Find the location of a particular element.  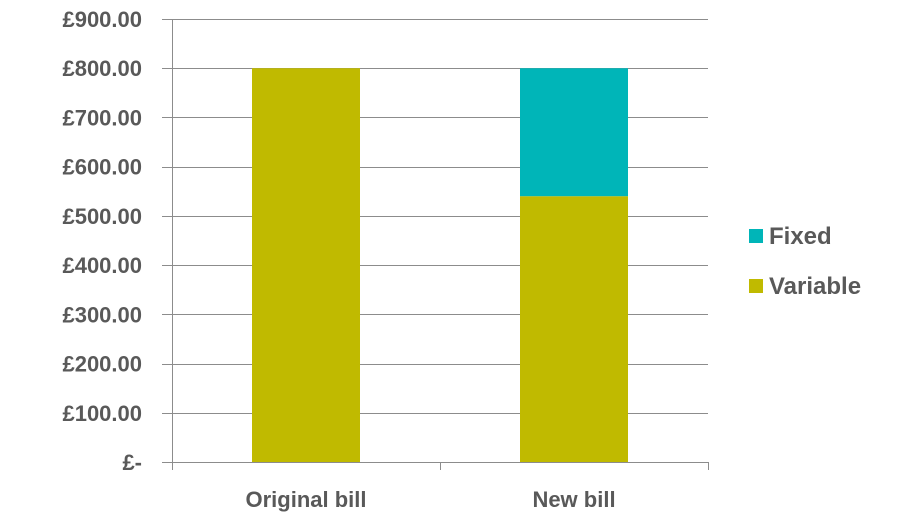

legend-label-variable: Variable is located at coordinates (815, 286).